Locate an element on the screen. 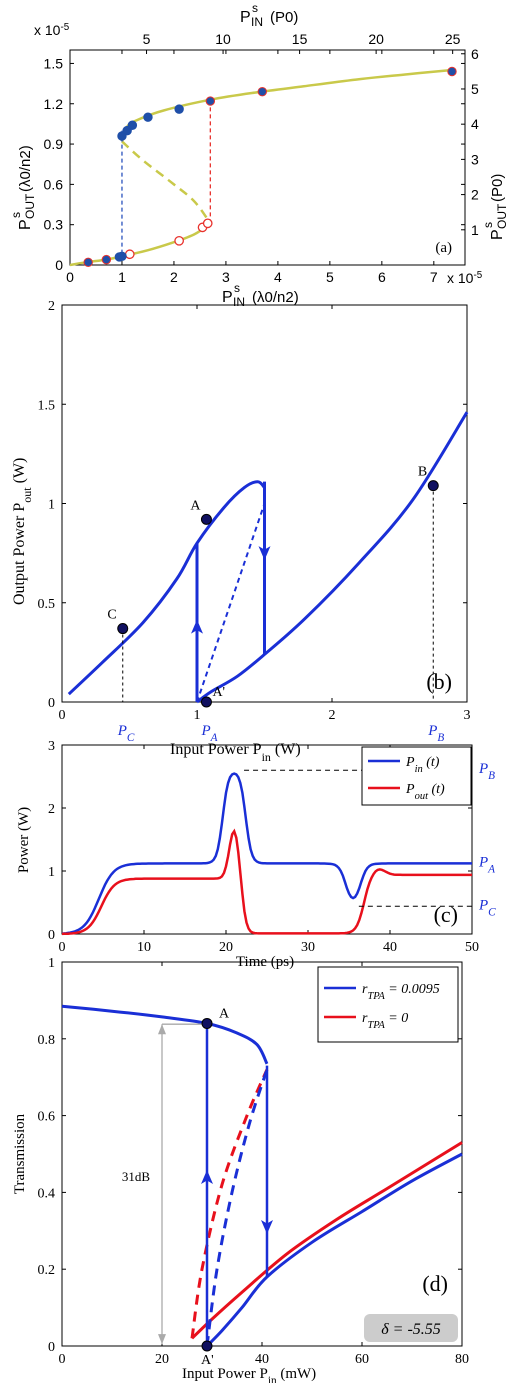 Image resolution: width=517 pixels, height=1383 pixels. panel-d-point-A is located at coordinates (207, 1023).